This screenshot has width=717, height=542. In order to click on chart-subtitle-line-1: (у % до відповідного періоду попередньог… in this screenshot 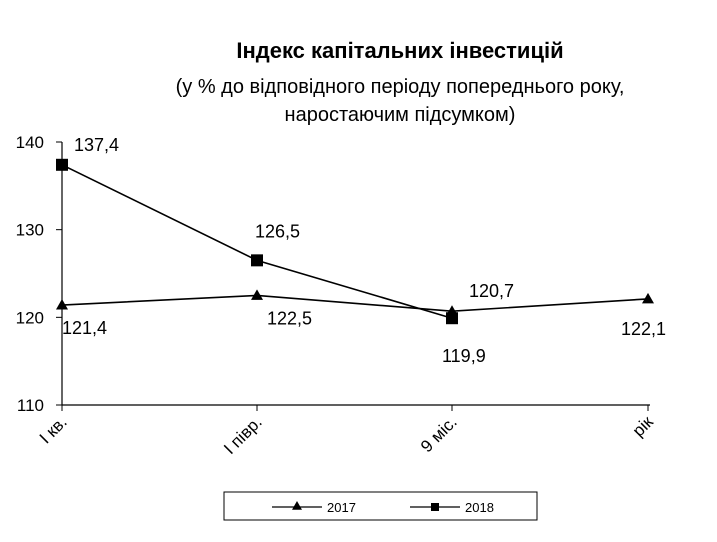, I will do `click(400, 87)`.